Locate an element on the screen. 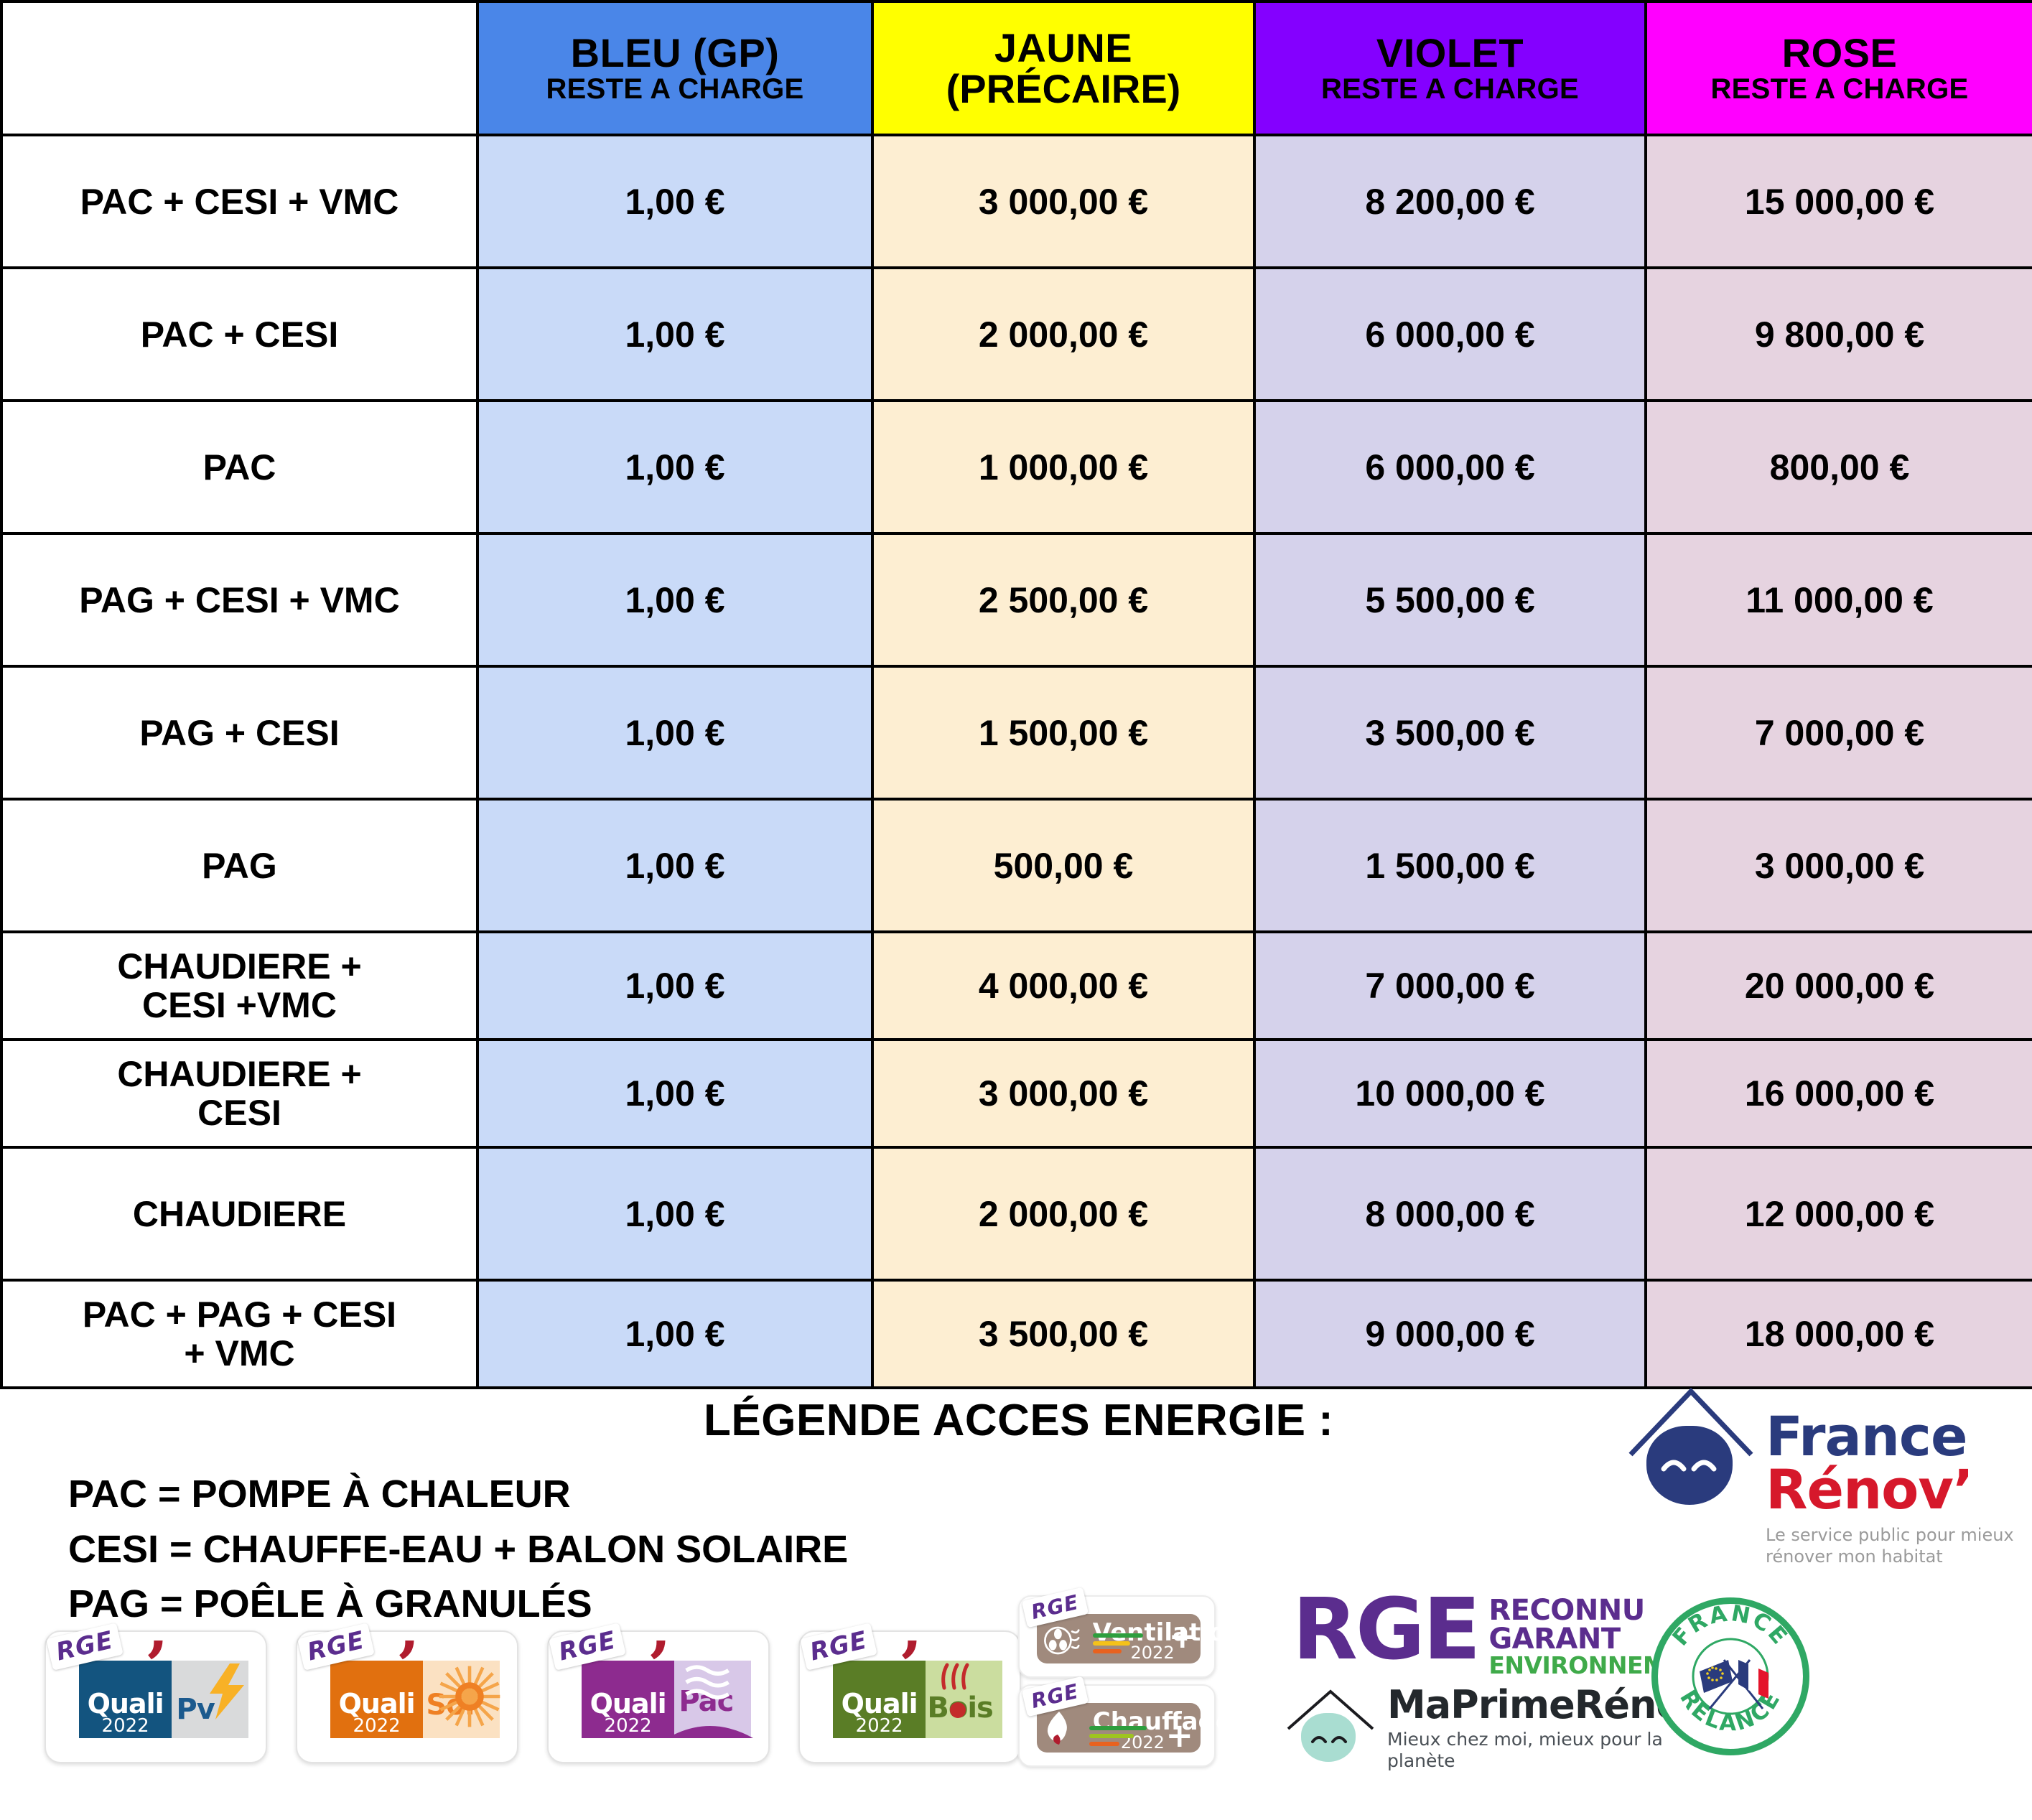  table-row: PAC 1,00 €1 000,00 €6 000,00 €800,00 € is located at coordinates (1016, 467).